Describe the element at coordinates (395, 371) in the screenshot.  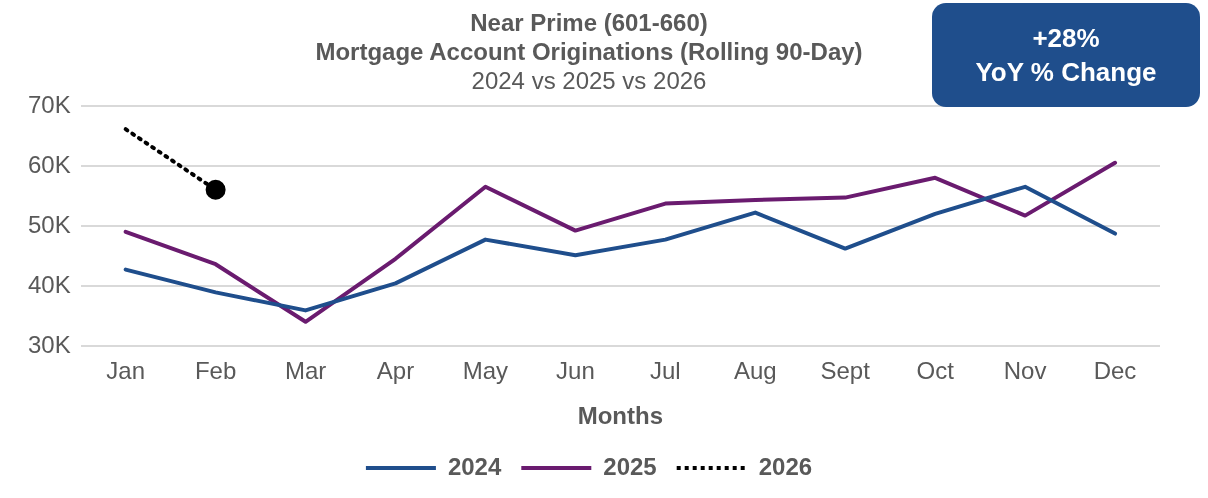
I see `x-tick-label: Apr` at that location.